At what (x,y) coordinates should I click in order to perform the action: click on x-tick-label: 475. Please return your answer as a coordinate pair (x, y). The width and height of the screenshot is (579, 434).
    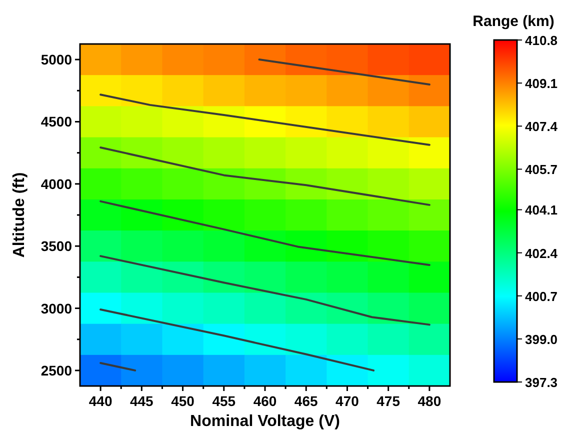
    Looking at the image, I should click on (388, 401).